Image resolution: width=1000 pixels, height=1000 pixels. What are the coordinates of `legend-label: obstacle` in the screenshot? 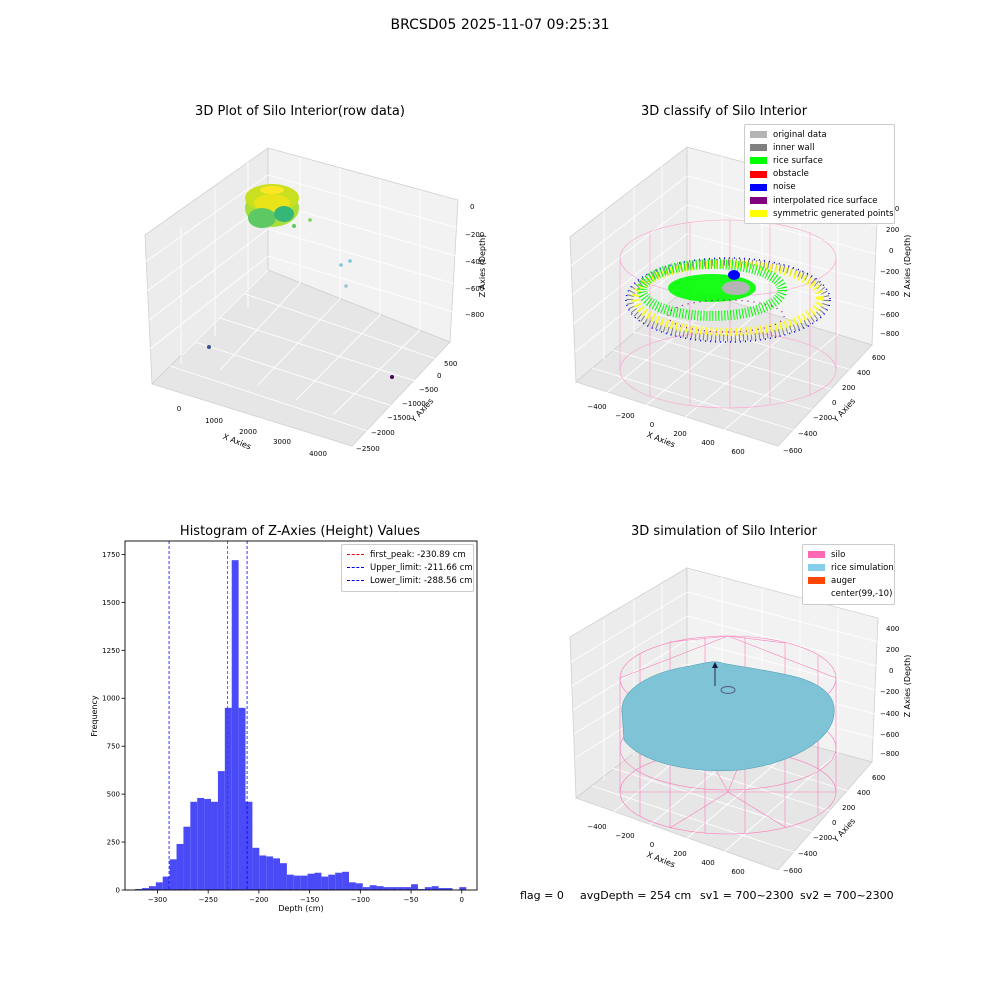 It's located at (791, 174).